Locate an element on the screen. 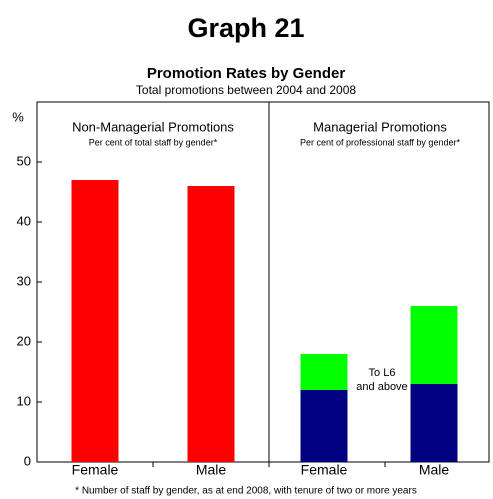 Image resolution: width=493 pixels, height=499 pixels. chart-subtitle: Promotion Rates by Gender is located at coordinates (246, 73).